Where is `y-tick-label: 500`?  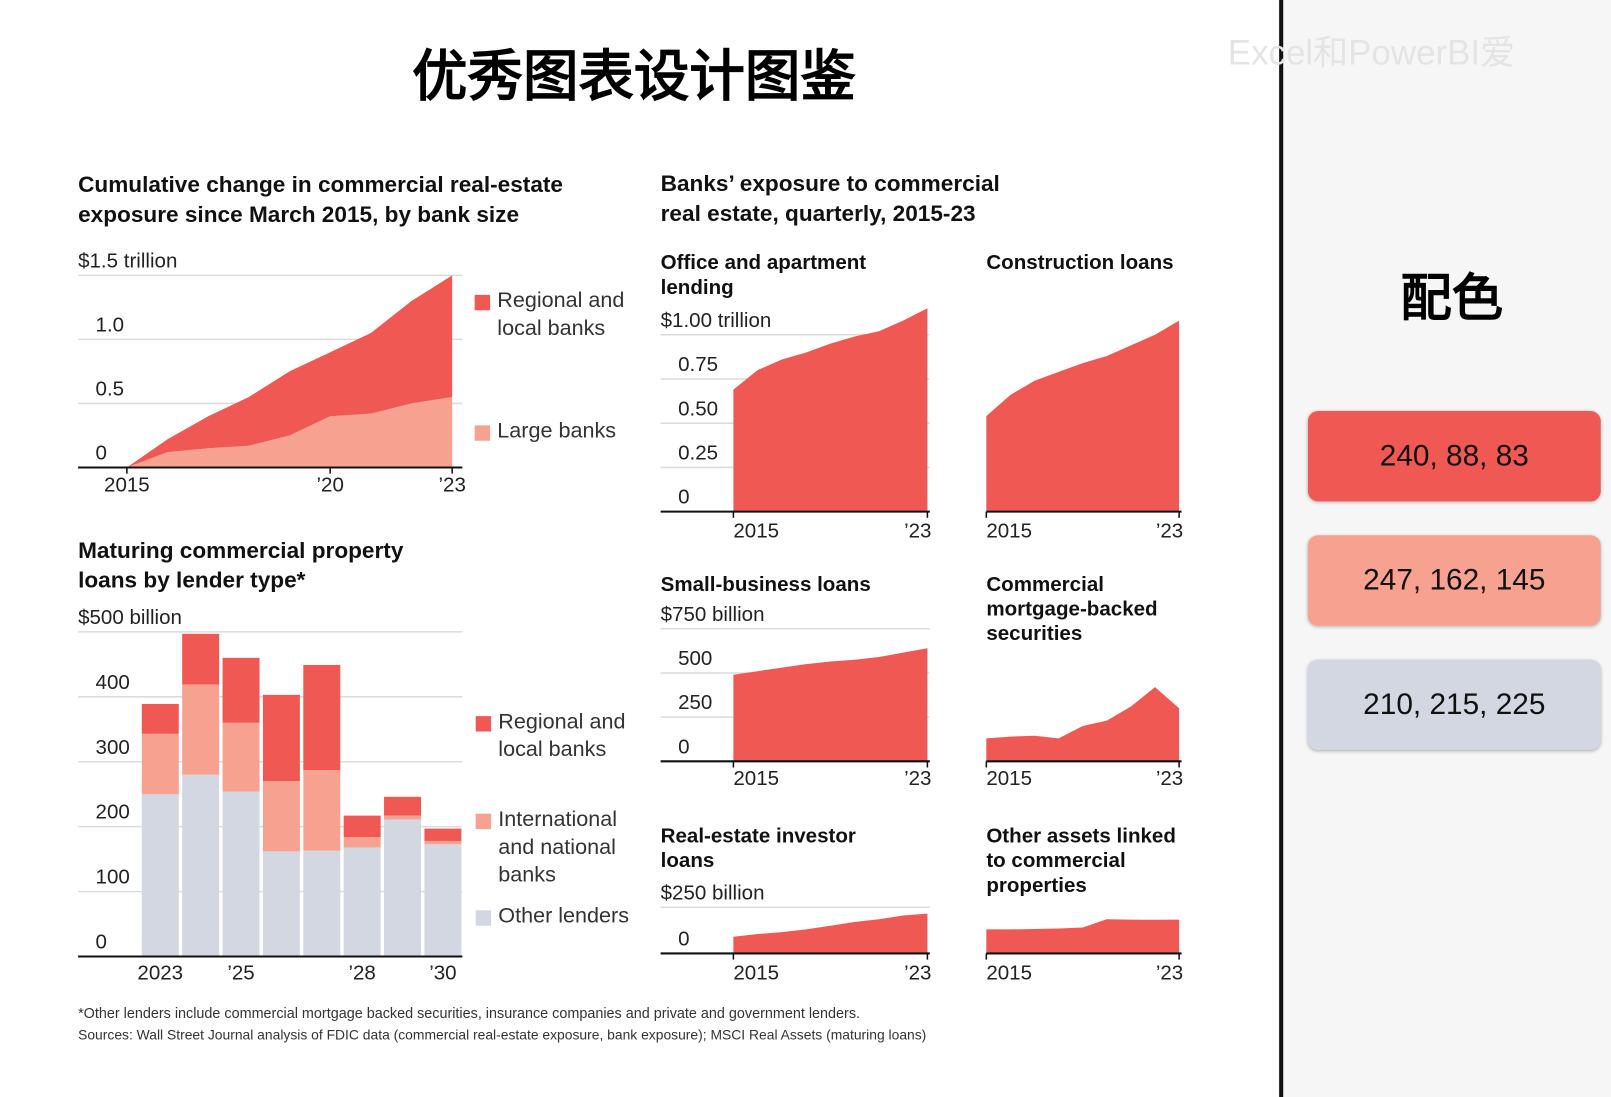 y-tick-label: 500 is located at coordinates (695, 658).